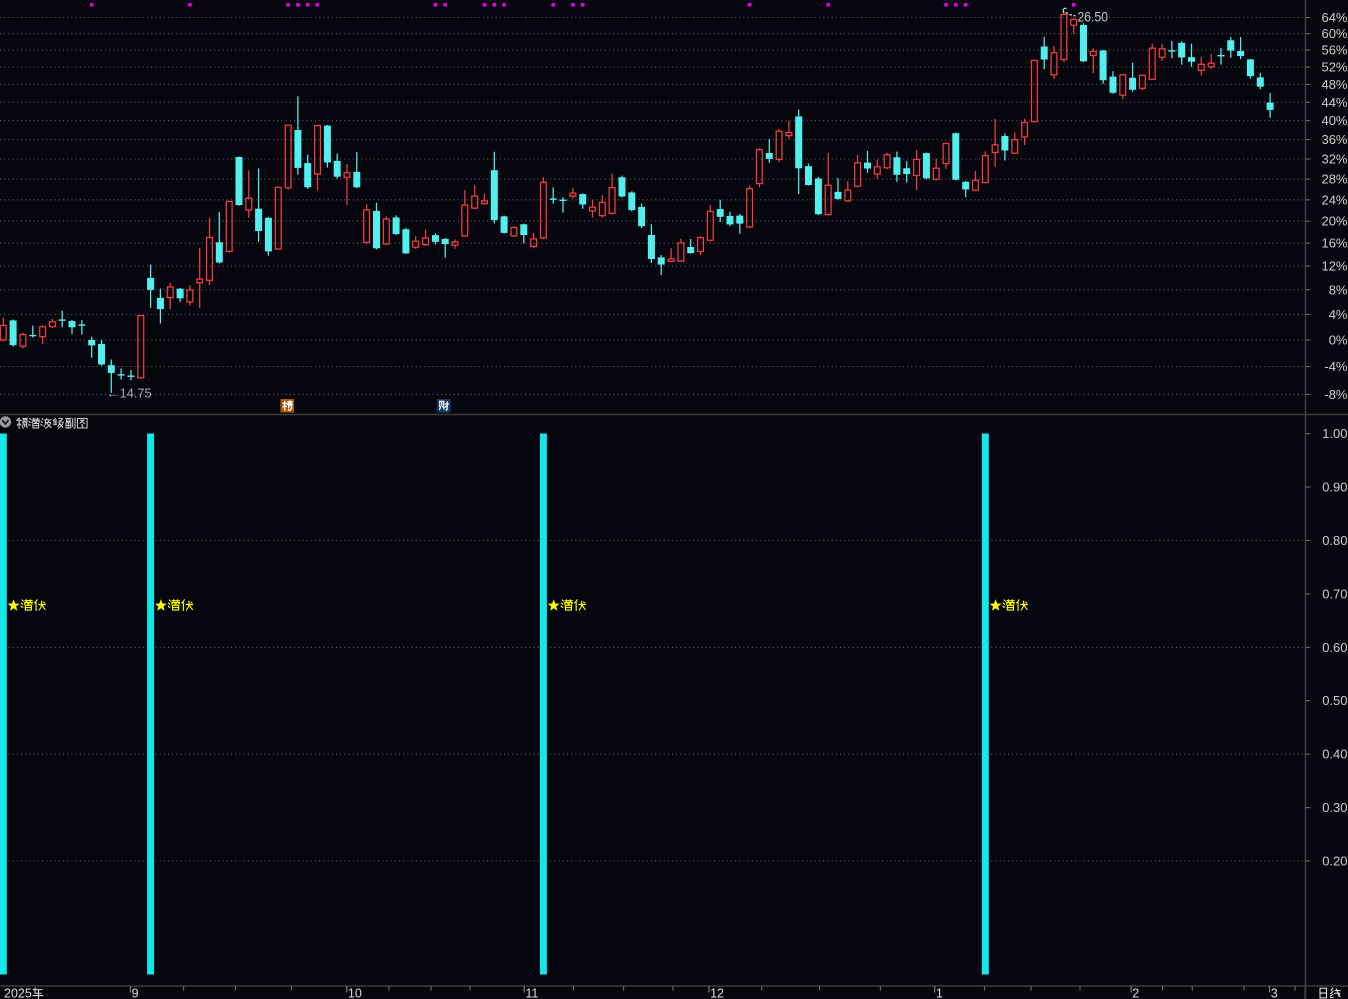 The height and width of the screenshot is (999, 1348). Describe the element at coordinates (1334, 120) in the screenshot. I see `svg-text: 40%` at that location.